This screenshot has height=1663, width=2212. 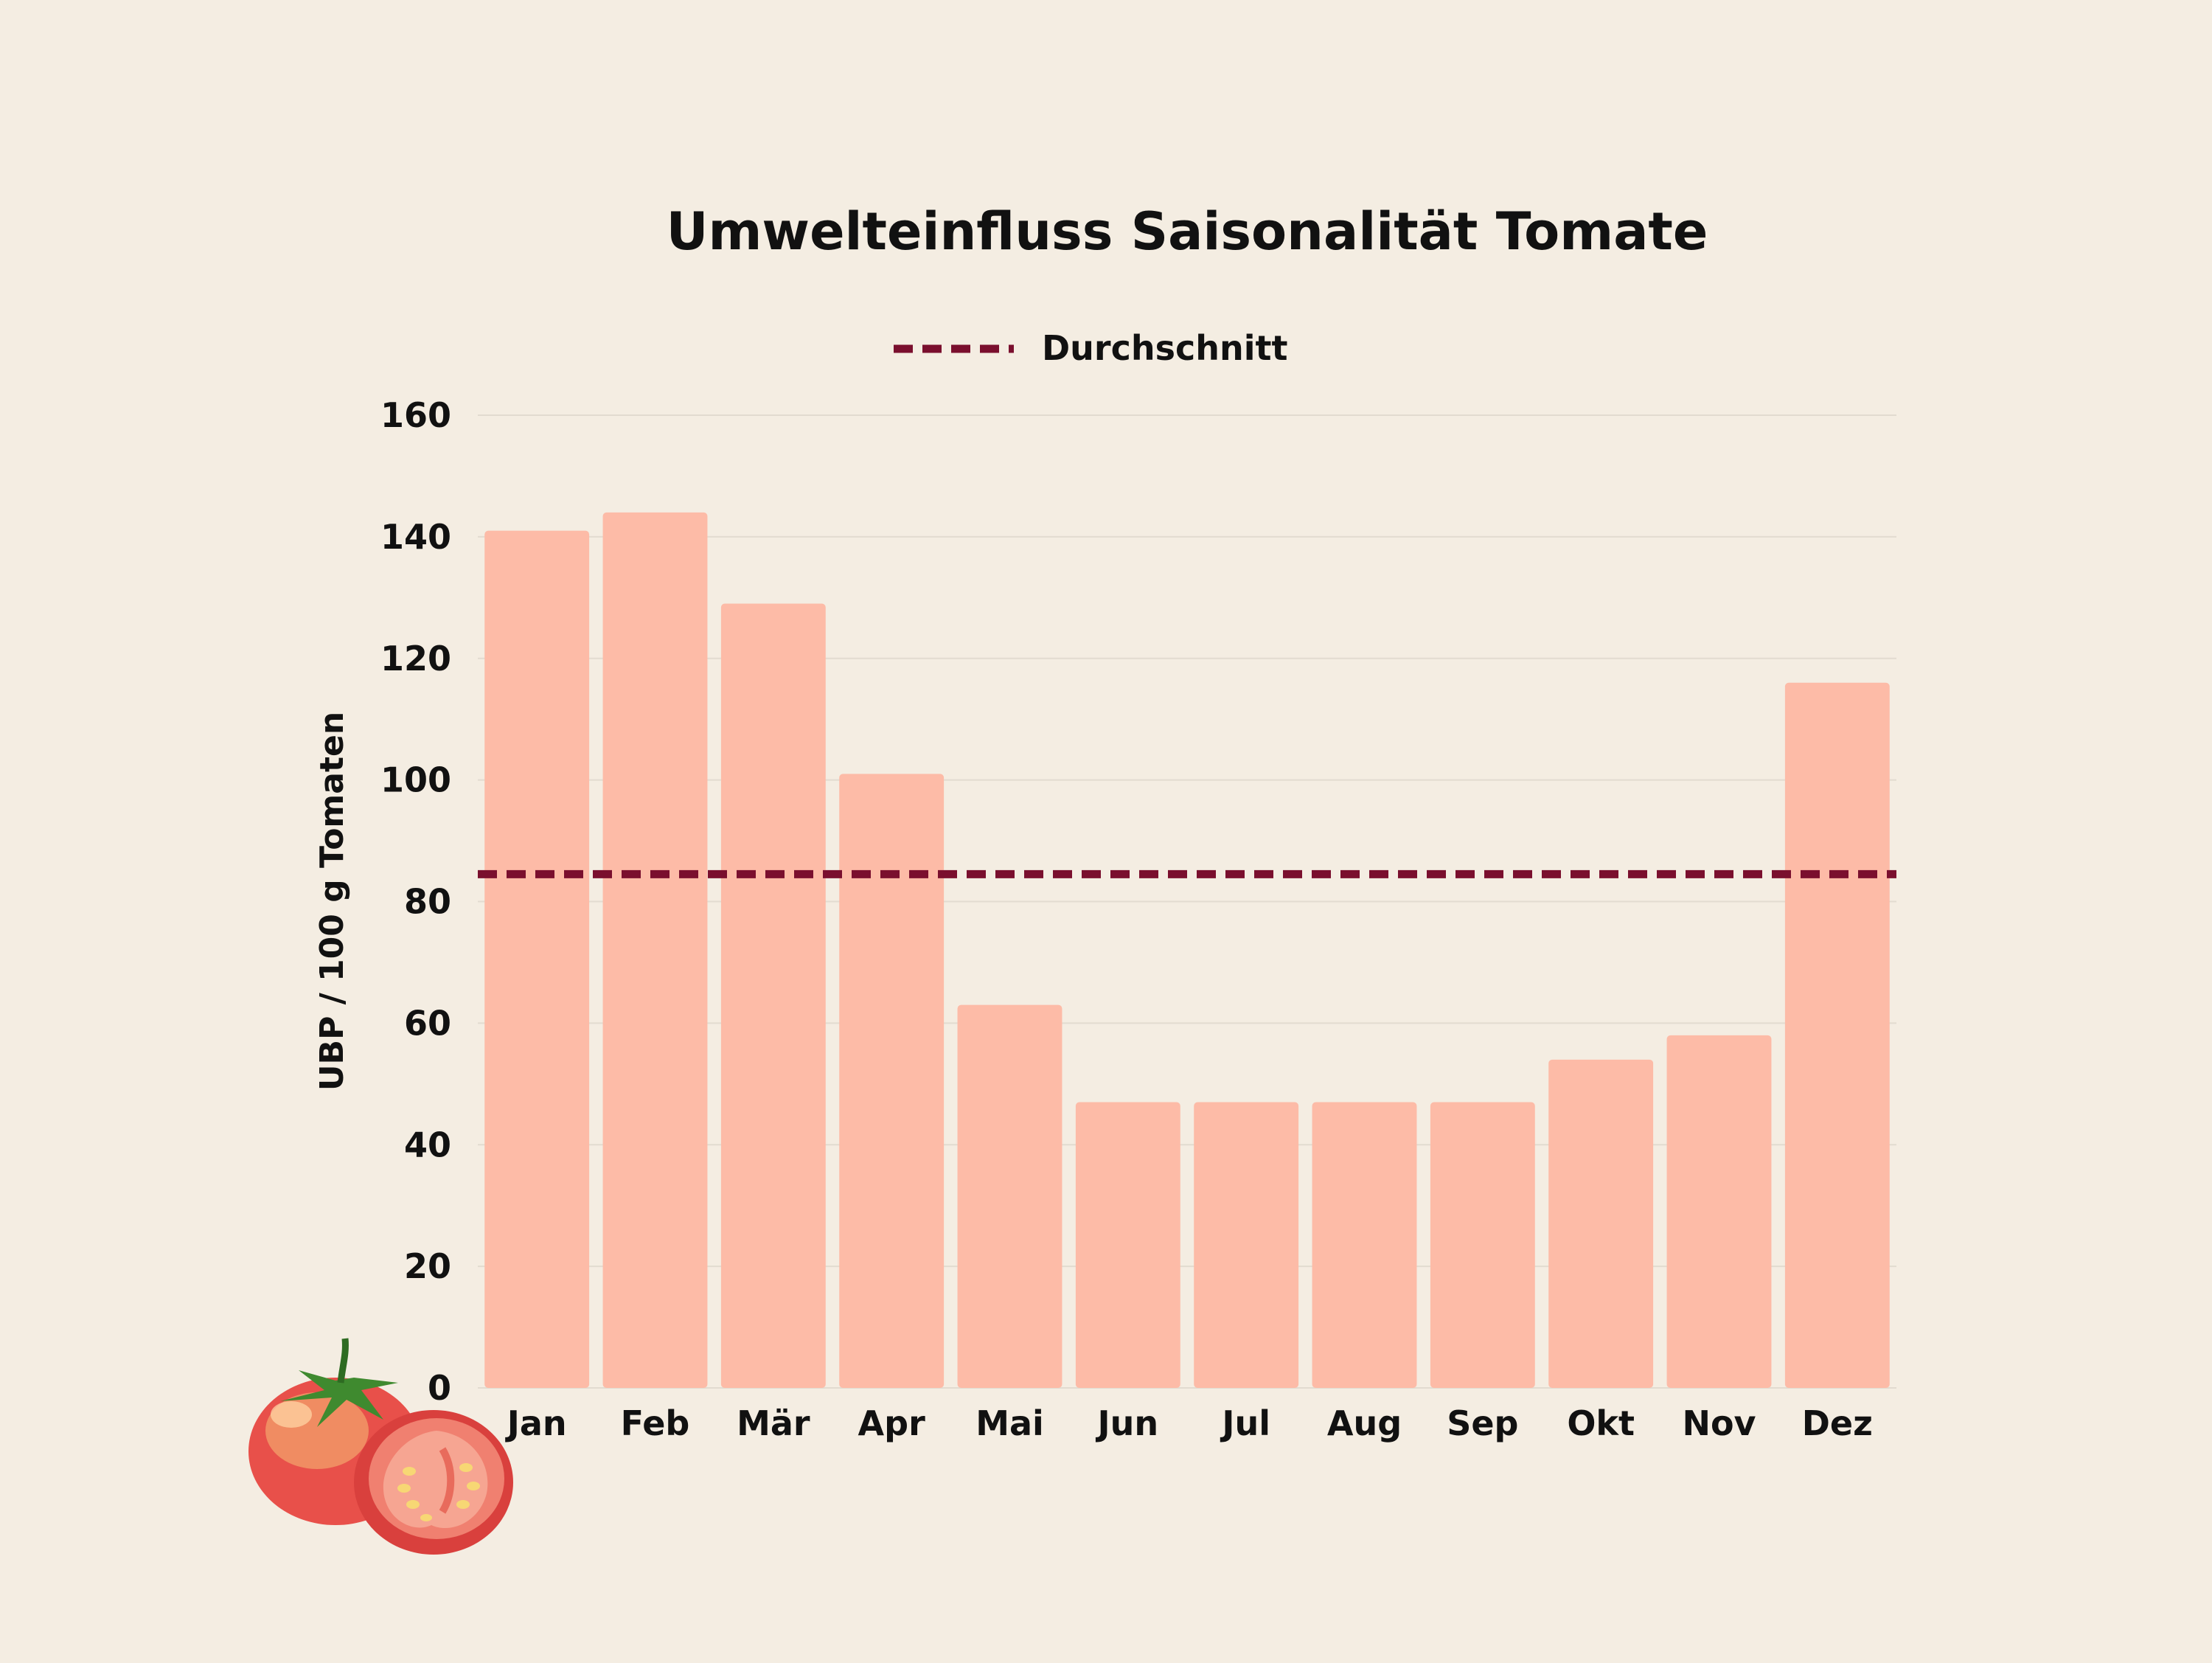 I want to click on bar-Okt, so click(x=1601, y=1223).